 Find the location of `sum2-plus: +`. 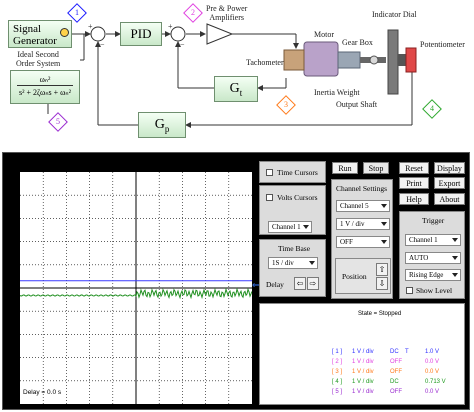

sum2-plus: + is located at coordinates (170, 26).